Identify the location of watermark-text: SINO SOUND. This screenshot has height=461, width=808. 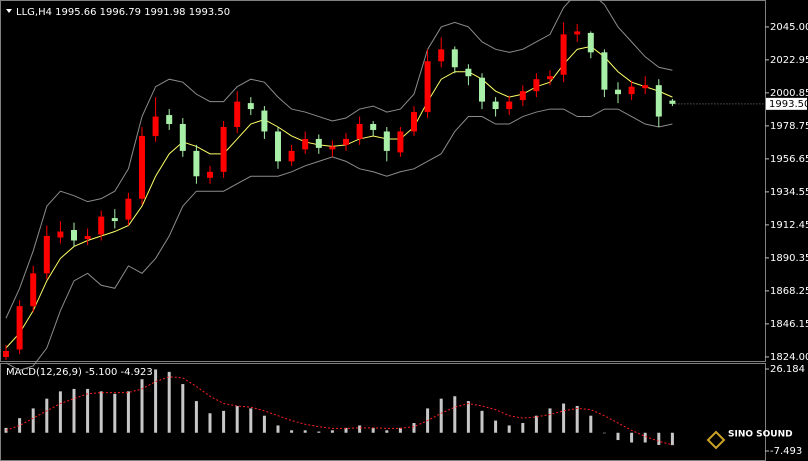
(760, 435).